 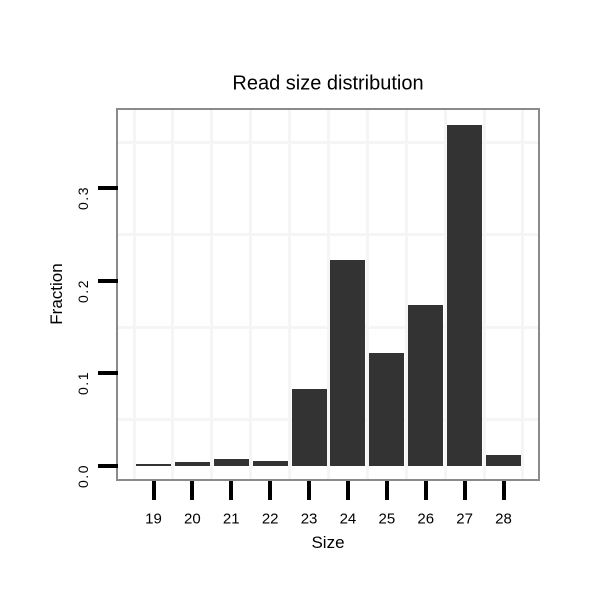 What do you see at coordinates (270, 519) in the screenshot?
I see `x-tick-label-22: 22` at bounding box center [270, 519].